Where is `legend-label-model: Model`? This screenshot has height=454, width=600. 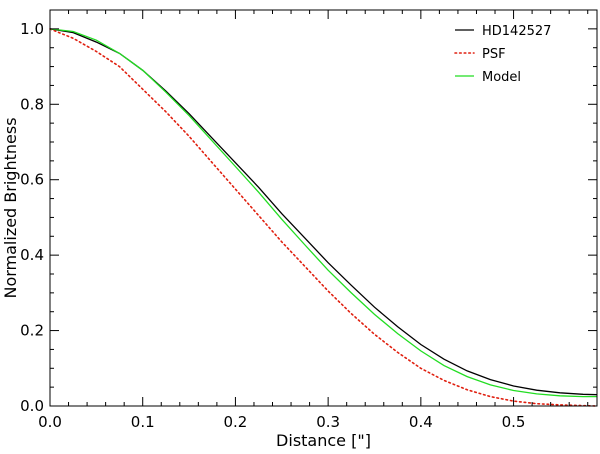
legend-label-model: Model is located at coordinates (501, 77).